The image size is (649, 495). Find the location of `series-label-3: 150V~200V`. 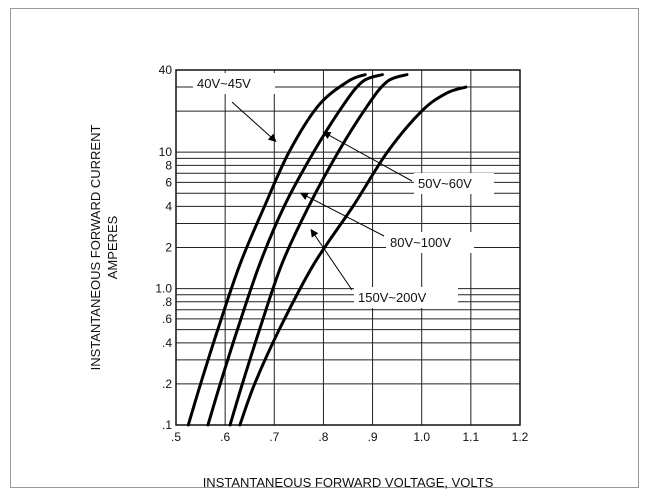

series-label-3: 150V~200V is located at coordinates (392, 297).